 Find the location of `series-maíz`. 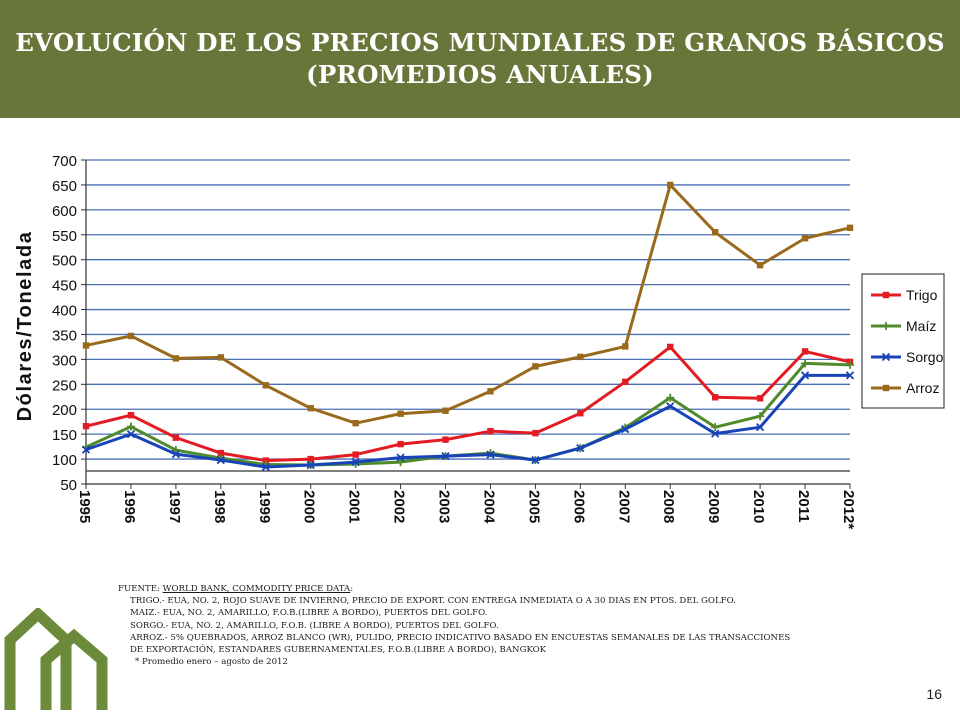

series-maíz is located at coordinates (468, 414).